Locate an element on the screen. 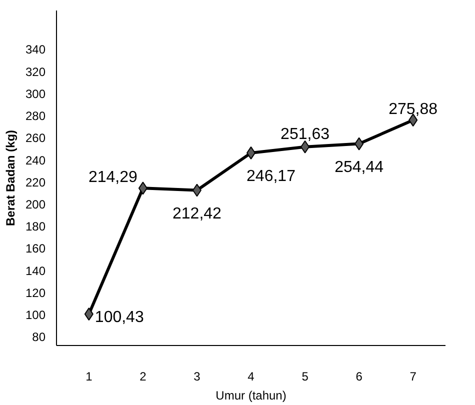 The width and height of the screenshot is (475, 405). x-tick-label: 3 is located at coordinates (197, 377).